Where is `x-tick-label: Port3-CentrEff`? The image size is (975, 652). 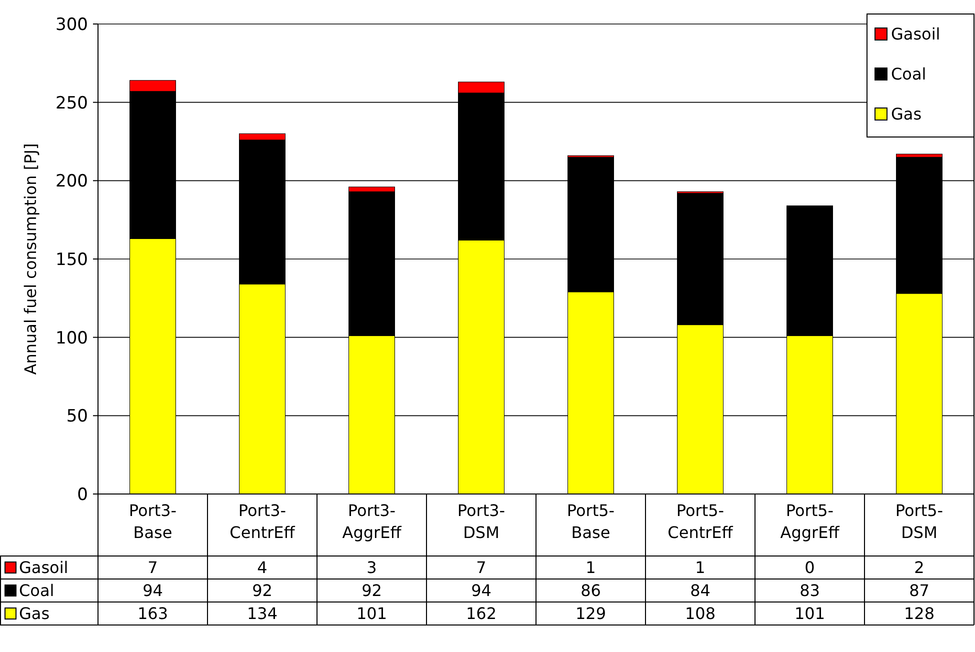
x-tick-label: Port3-CentrEff is located at coordinates (263, 521).